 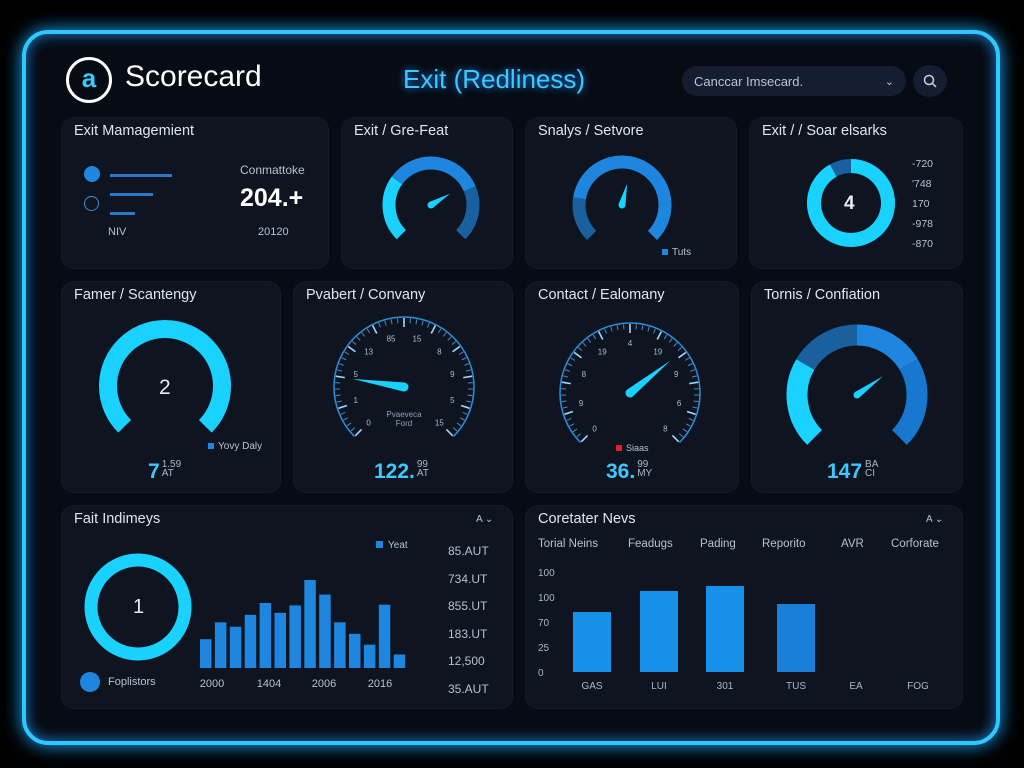 What do you see at coordinates (394, 471) in the screenshot?
I see `metric-value: 122.` at bounding box center [394, 471].